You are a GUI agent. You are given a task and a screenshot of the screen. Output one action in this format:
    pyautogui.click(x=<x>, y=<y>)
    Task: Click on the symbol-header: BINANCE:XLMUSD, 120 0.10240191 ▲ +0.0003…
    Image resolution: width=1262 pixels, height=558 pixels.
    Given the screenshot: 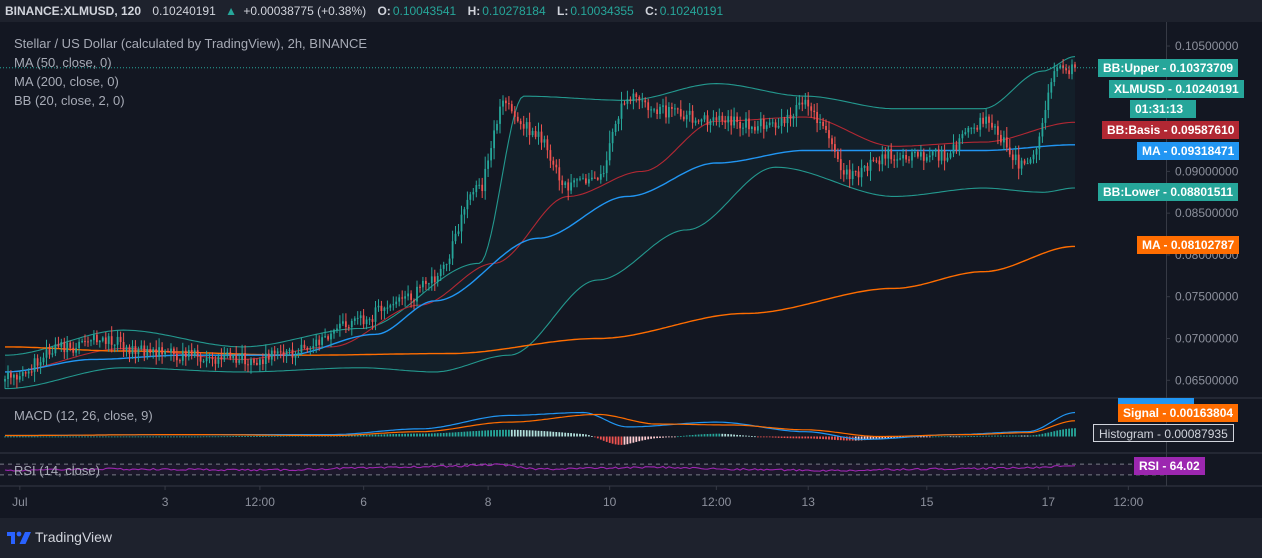 What is the action you would take?
    pyautogui.click(x=631, y=11)
    